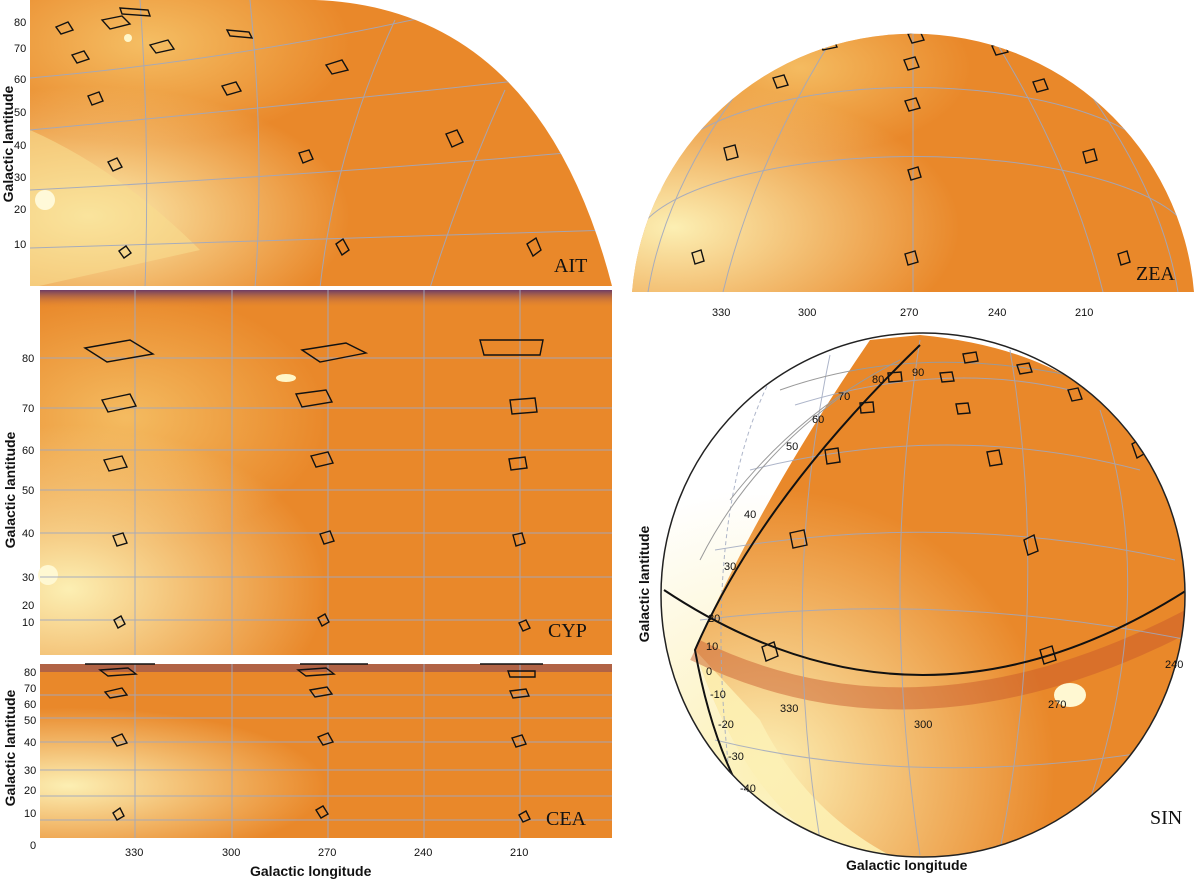  Describe the element at coordinates (1057, 705) in the screenshot. I see `sin-lon-tick: 270` at that location.